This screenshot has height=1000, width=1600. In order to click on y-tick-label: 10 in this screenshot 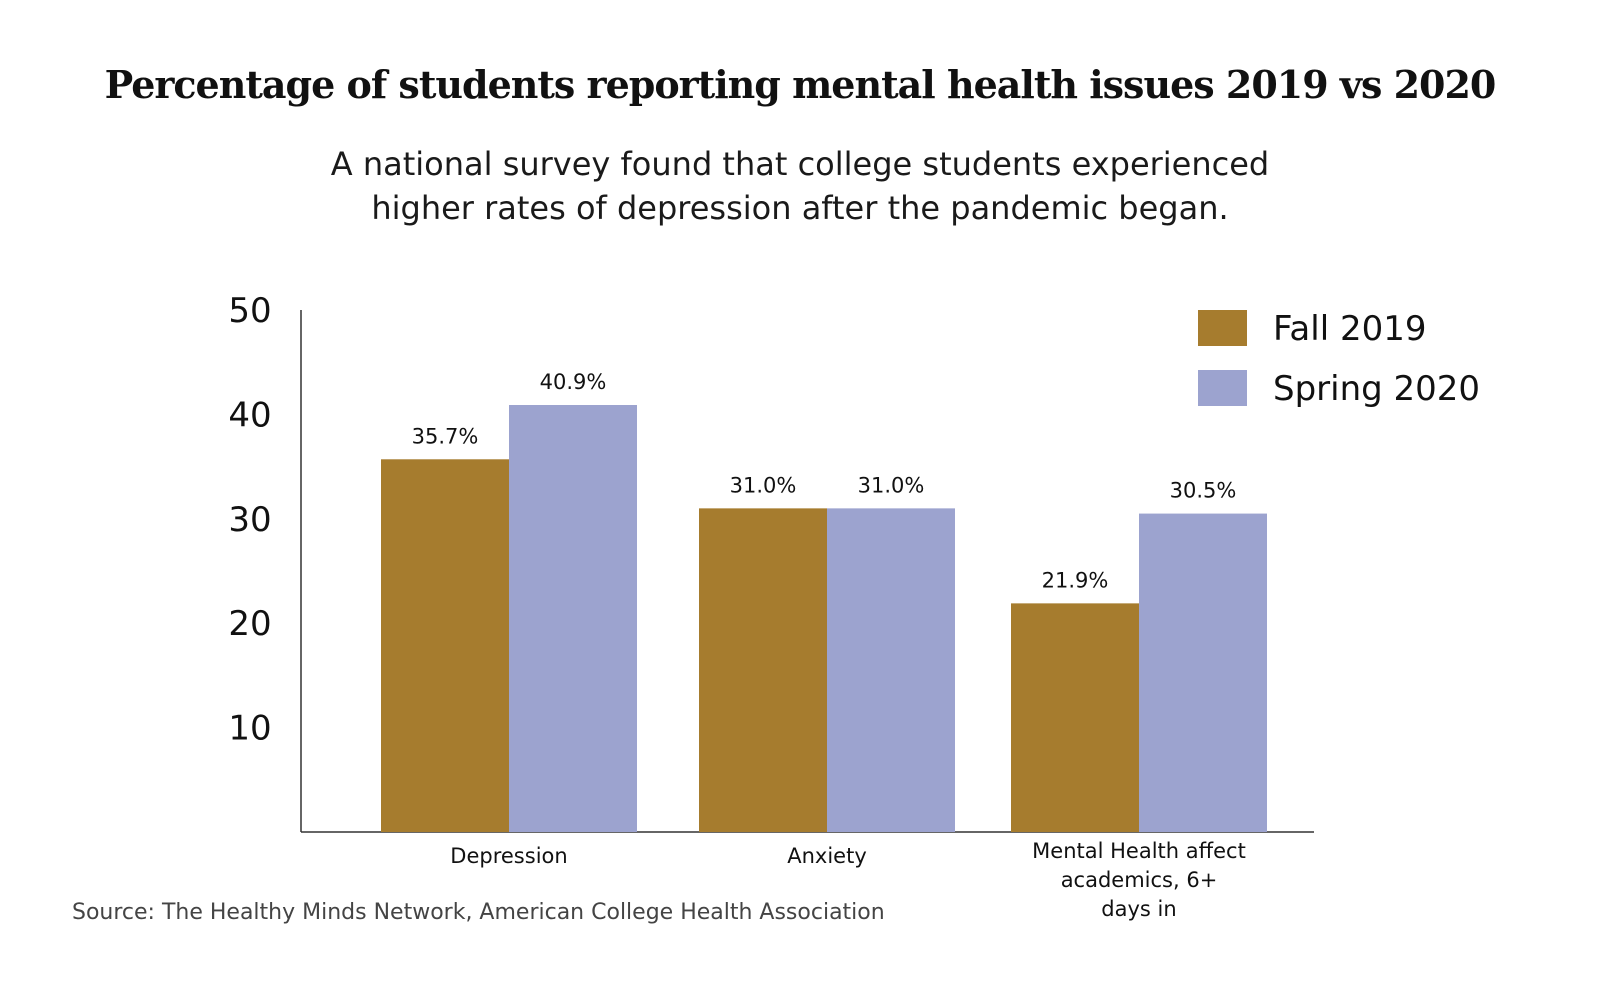, I will do `click(249, 729)`.